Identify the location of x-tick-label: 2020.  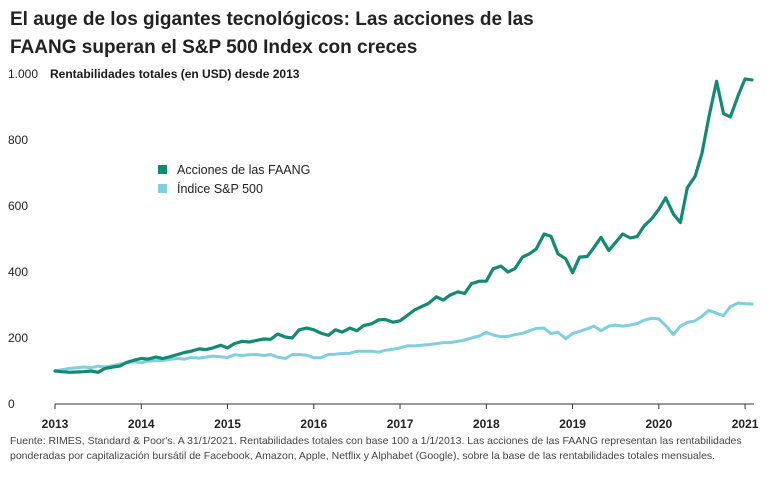
(658, 424).